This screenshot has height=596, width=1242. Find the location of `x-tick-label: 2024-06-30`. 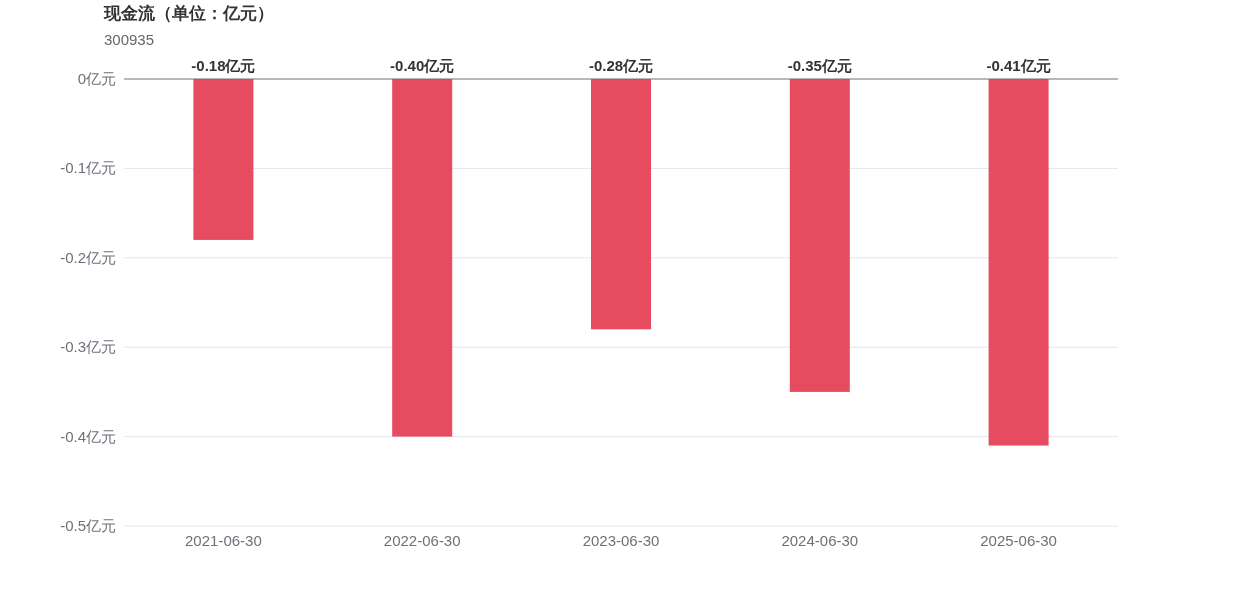

x-tick-label: 2024-06-30 is located at coordinates (820, 540).